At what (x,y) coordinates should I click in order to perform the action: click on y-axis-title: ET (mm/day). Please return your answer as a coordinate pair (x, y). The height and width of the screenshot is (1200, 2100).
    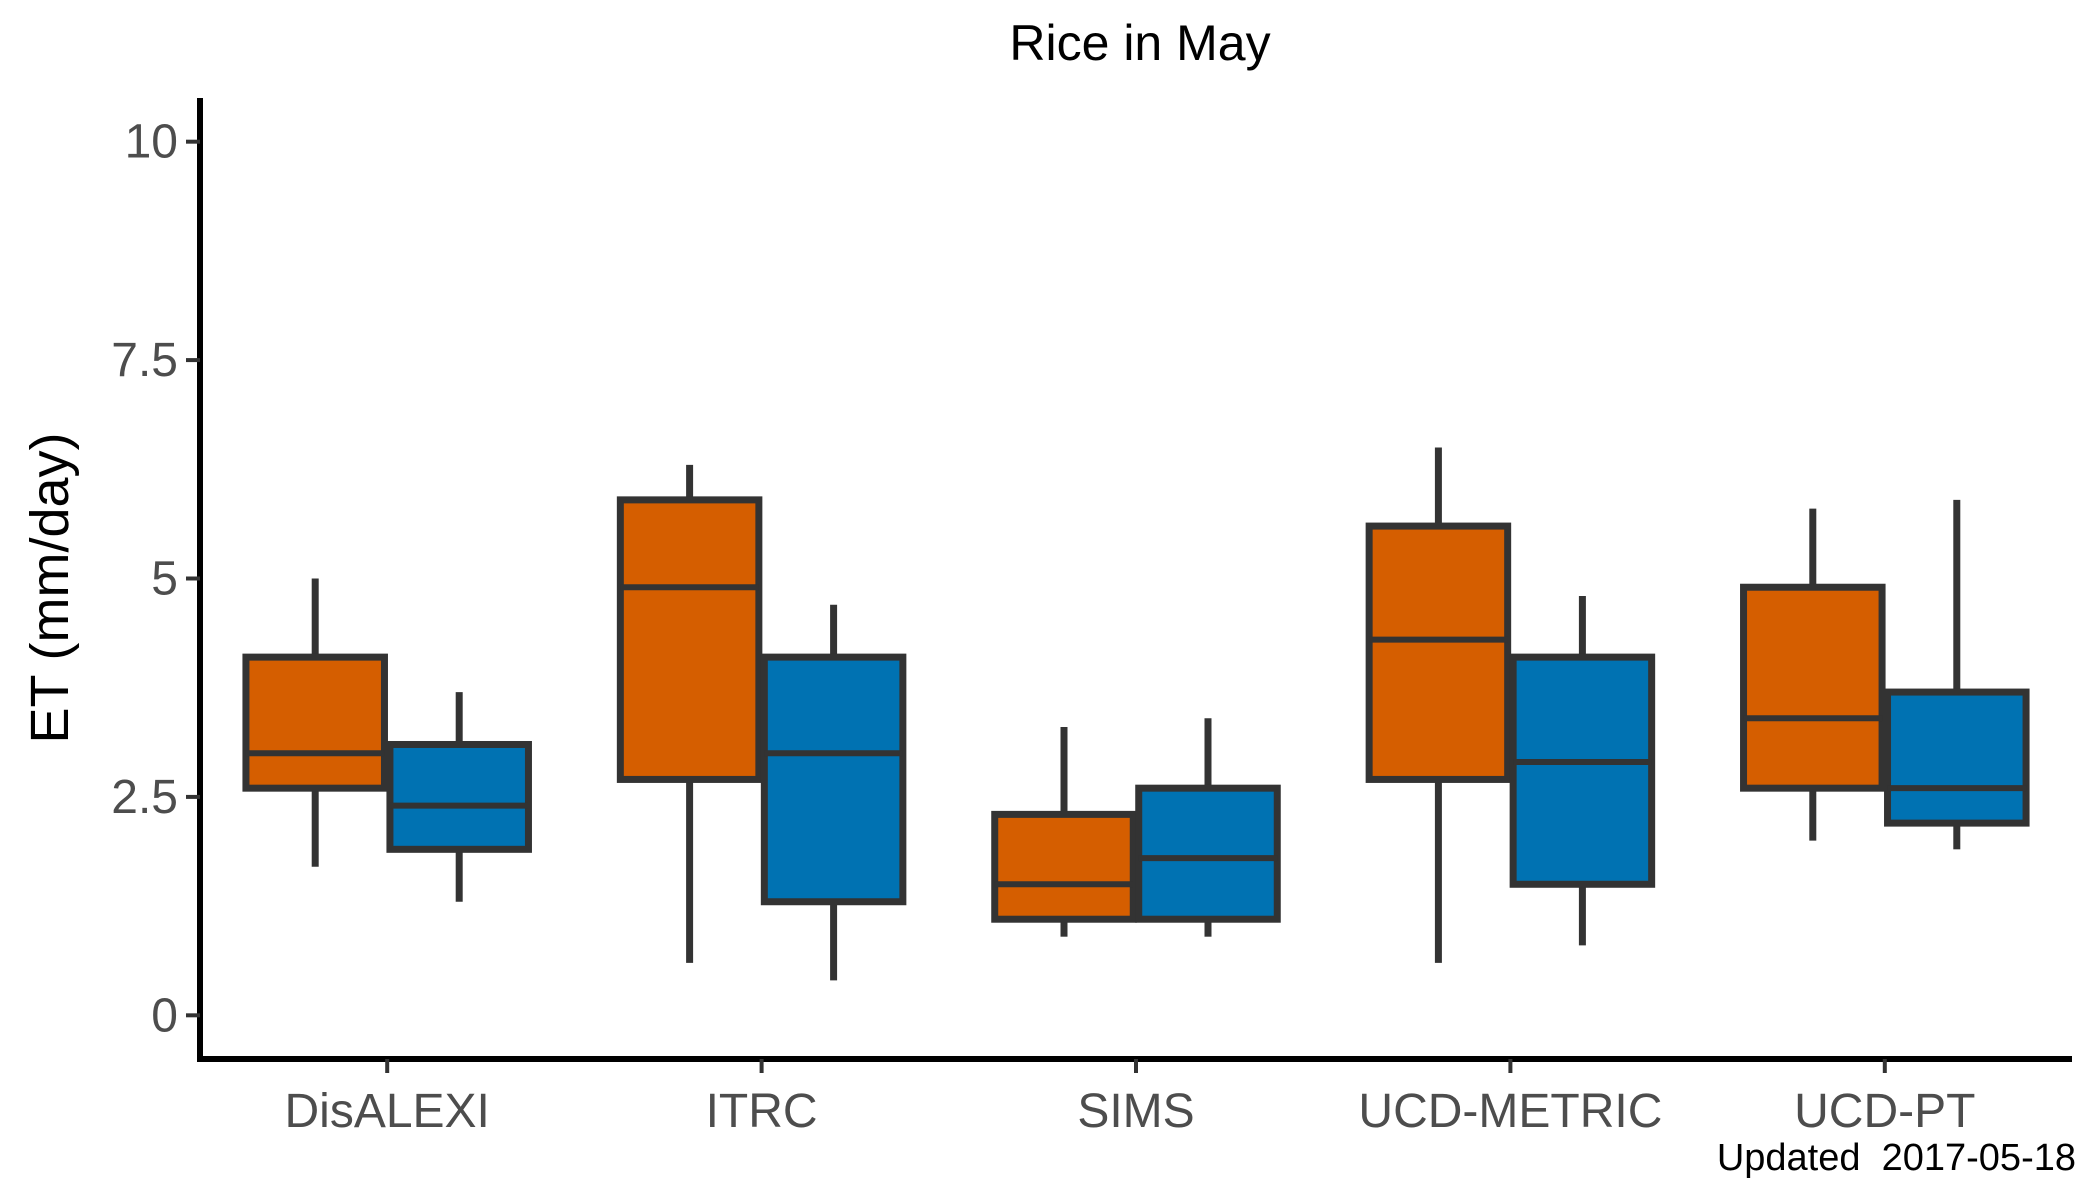
    Looking at the image, I should click on (50, 587).